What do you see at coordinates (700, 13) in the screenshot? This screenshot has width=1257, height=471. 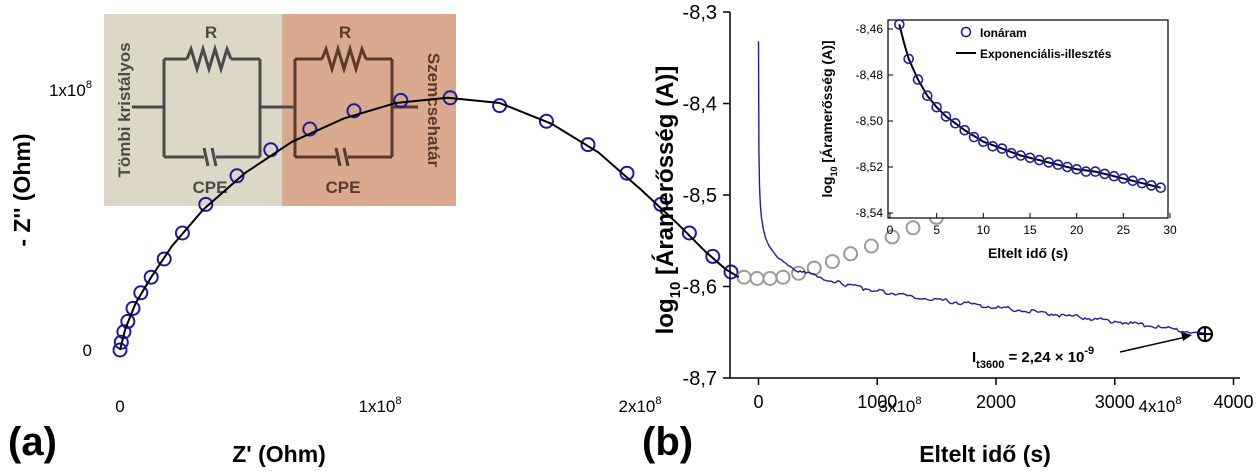 I see `y-tick-label-b-0: -8,3` at bounding box center [700, 13].